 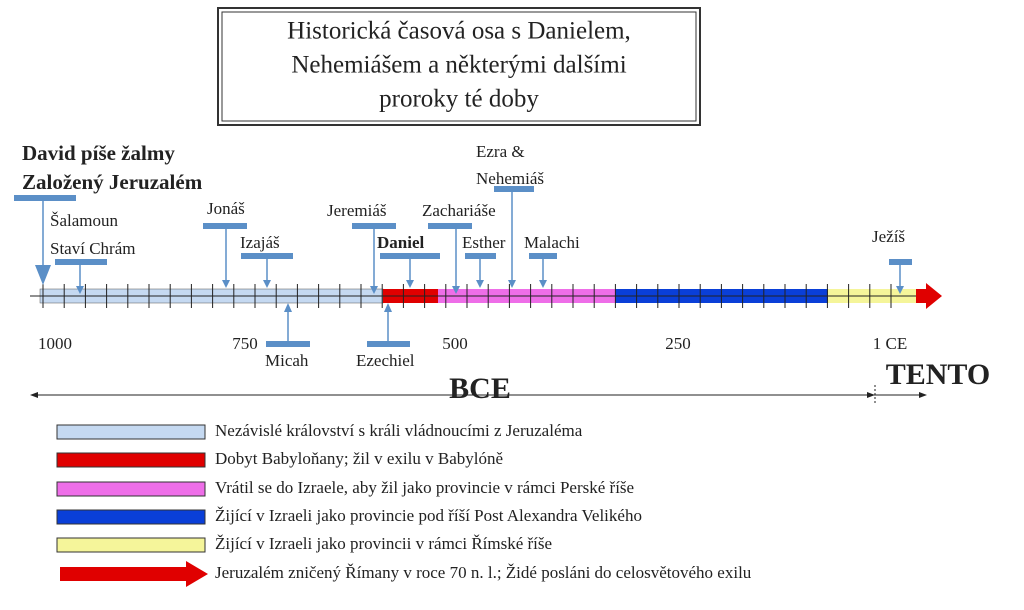 I want to click on event-label: Jeremiáš, so click(x=357, y=210).